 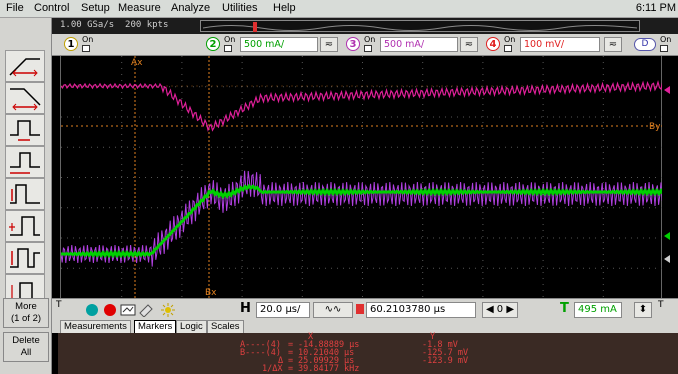 What do you see at coordinates (667, 90) in the screenshot?
I see `channel-4-offset-marker` at bounding box center [667, 90].